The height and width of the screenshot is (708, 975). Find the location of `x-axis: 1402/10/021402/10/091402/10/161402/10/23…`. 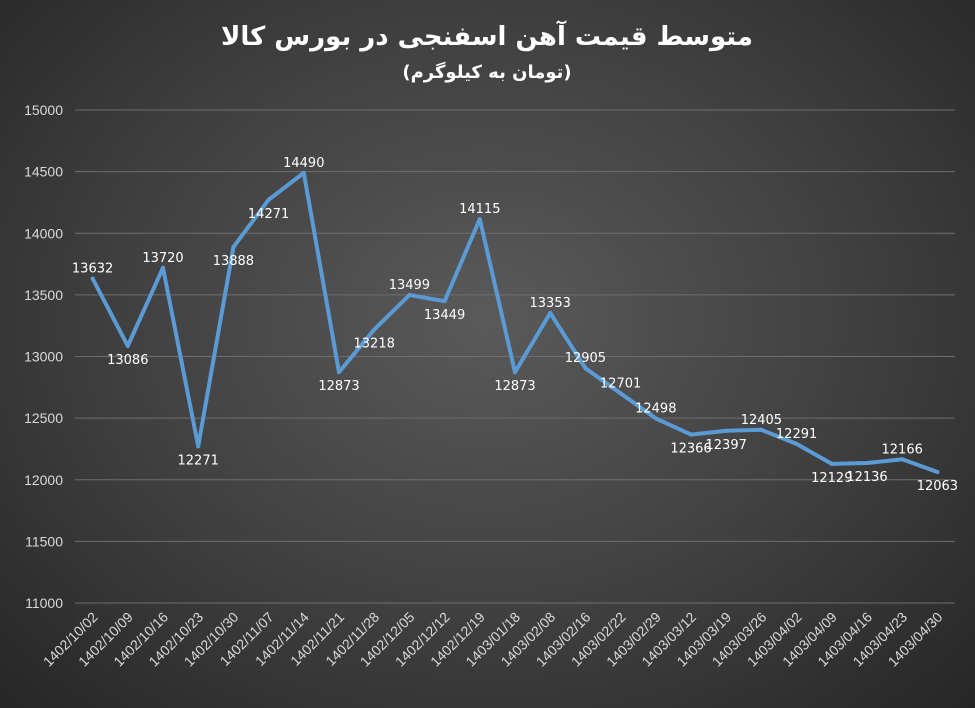

x-axis: 1402/10/021402/10/091402/10/161402/10/23… is located at coordinates (493, 639).